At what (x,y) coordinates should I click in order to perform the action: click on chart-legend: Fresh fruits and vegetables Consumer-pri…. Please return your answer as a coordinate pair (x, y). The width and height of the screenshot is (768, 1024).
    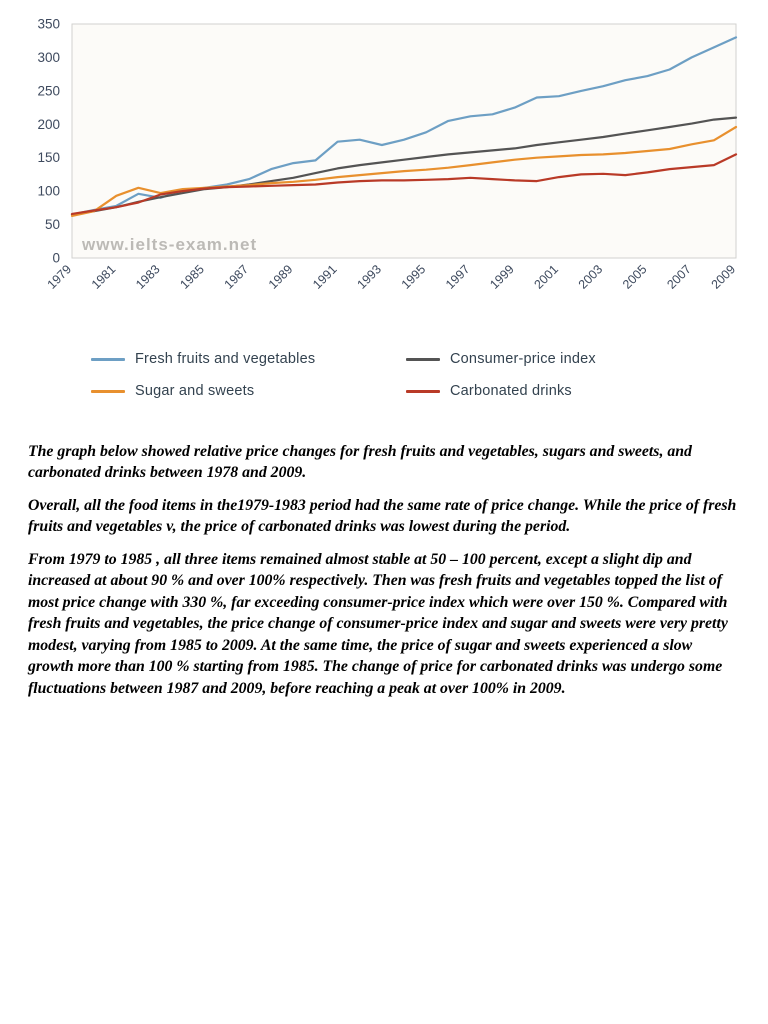
    Looking at the image, I should click on (391, 375).